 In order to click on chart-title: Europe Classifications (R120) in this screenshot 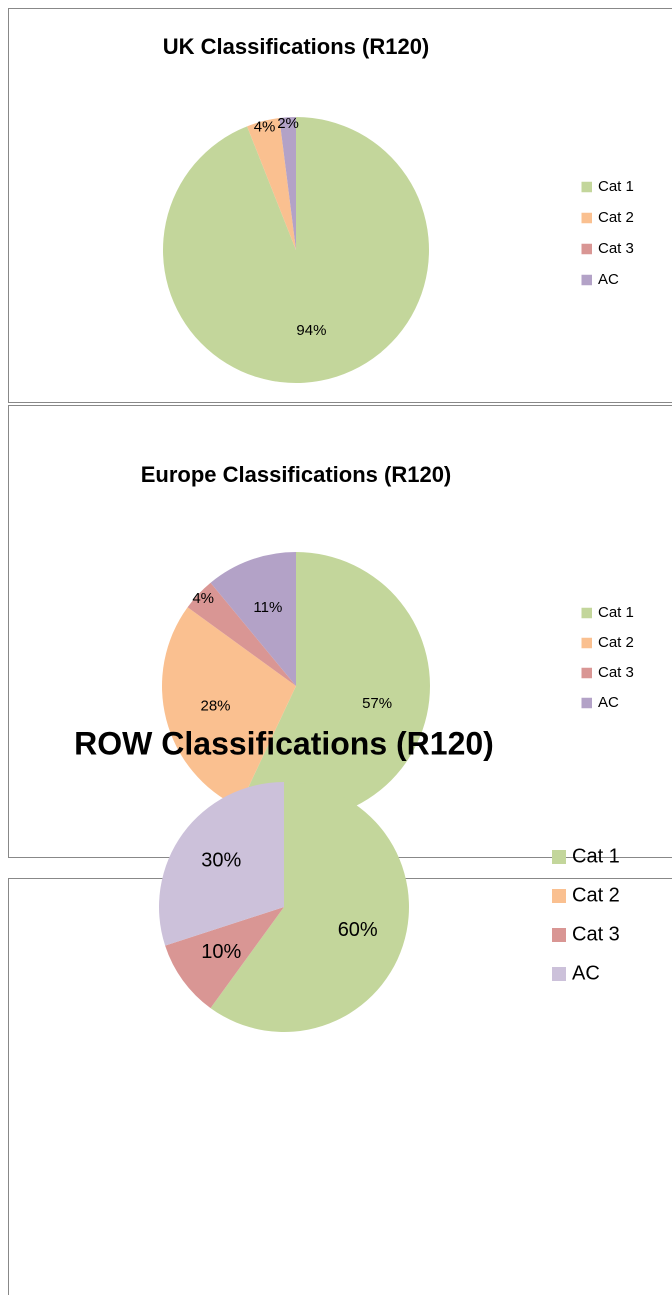, I will do `click(296, 474)`.